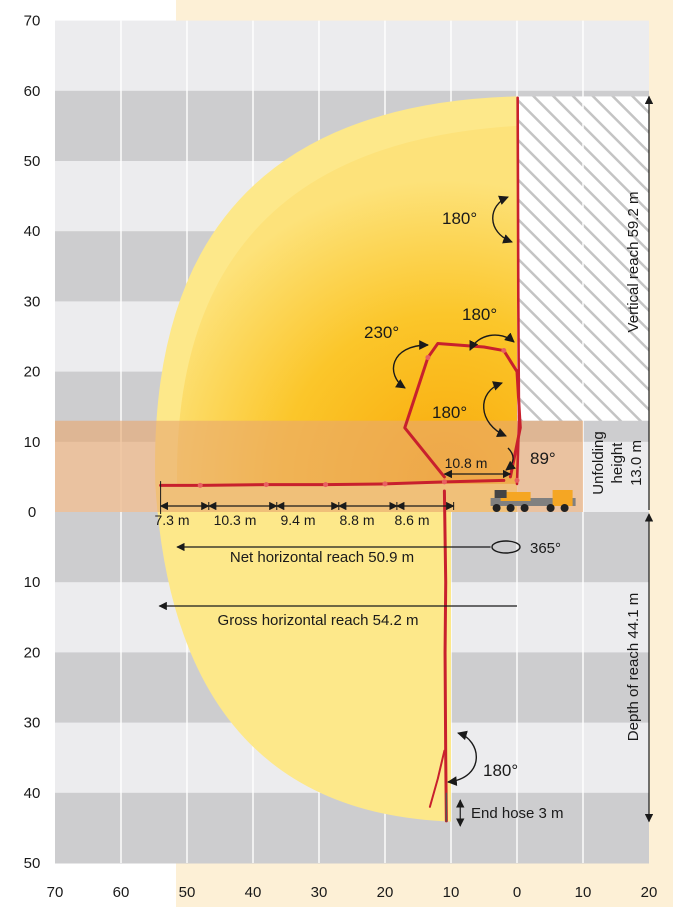 This screenshot has height=907, width=673. Describe the element at coordinates (562, 498) in the screenshot. I see `truck-cab` at that location.